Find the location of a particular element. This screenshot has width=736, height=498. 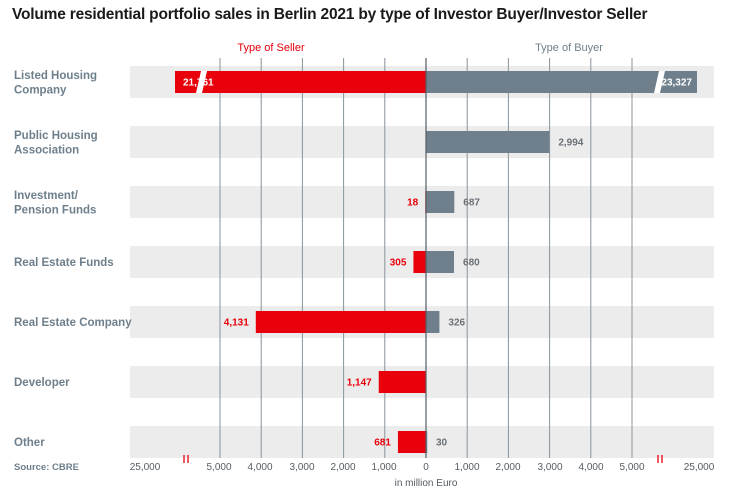

category-label-line: Other is located at coordinates (29, 443).